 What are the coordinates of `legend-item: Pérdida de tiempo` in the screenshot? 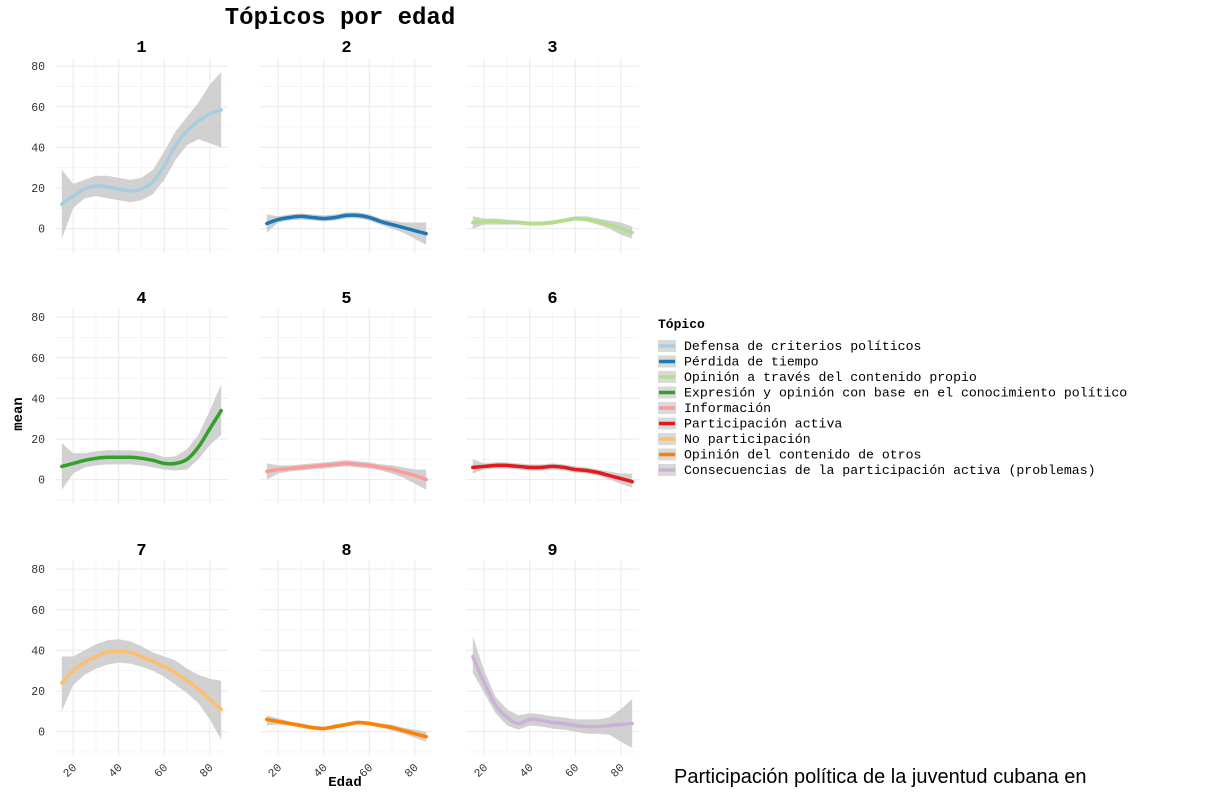 It's located at (738, 362).